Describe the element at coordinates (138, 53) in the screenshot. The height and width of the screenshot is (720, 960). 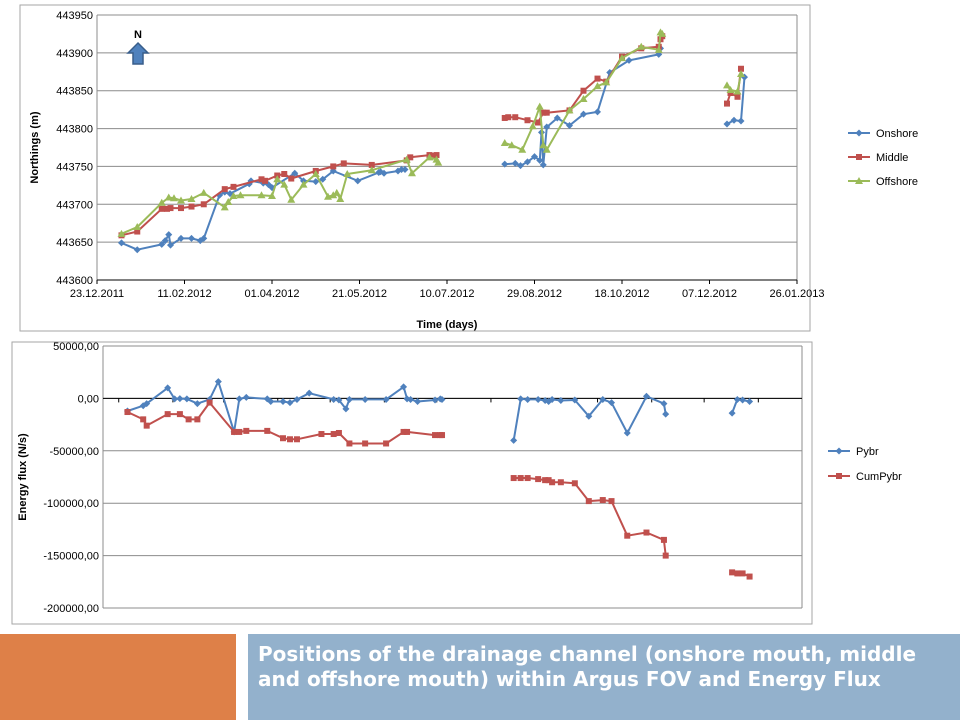
I see `north-arrow-shape` at that location.